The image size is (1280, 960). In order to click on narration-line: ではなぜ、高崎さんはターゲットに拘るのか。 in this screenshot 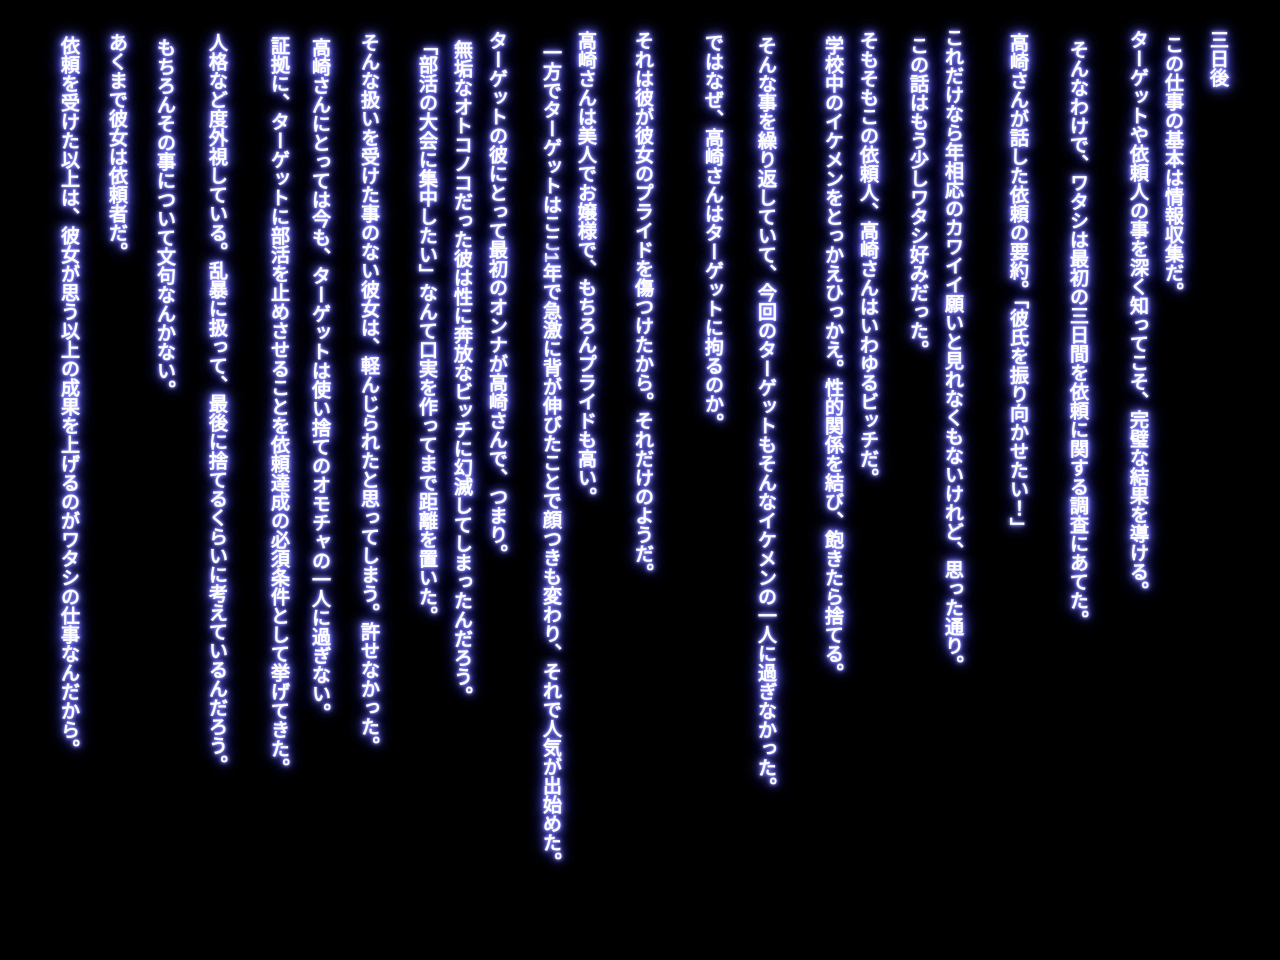, I will do `click(712, 232)`.